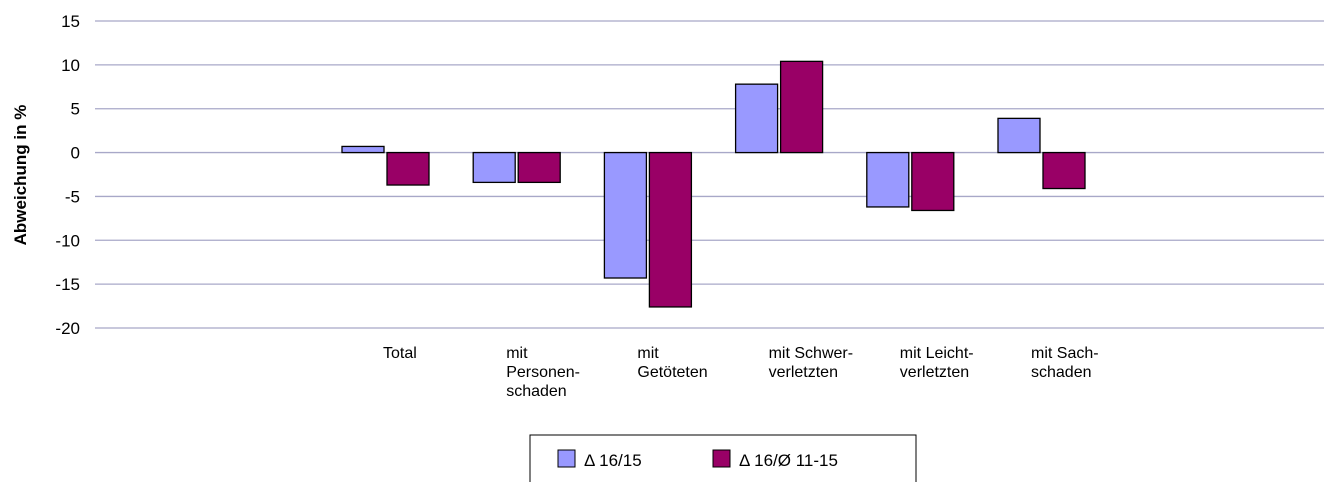 This screenshot has height=482, width=1324. Describe the element at coordinates (75, 153) in the screenshot. I see `y-tick-label: 0` at that location.